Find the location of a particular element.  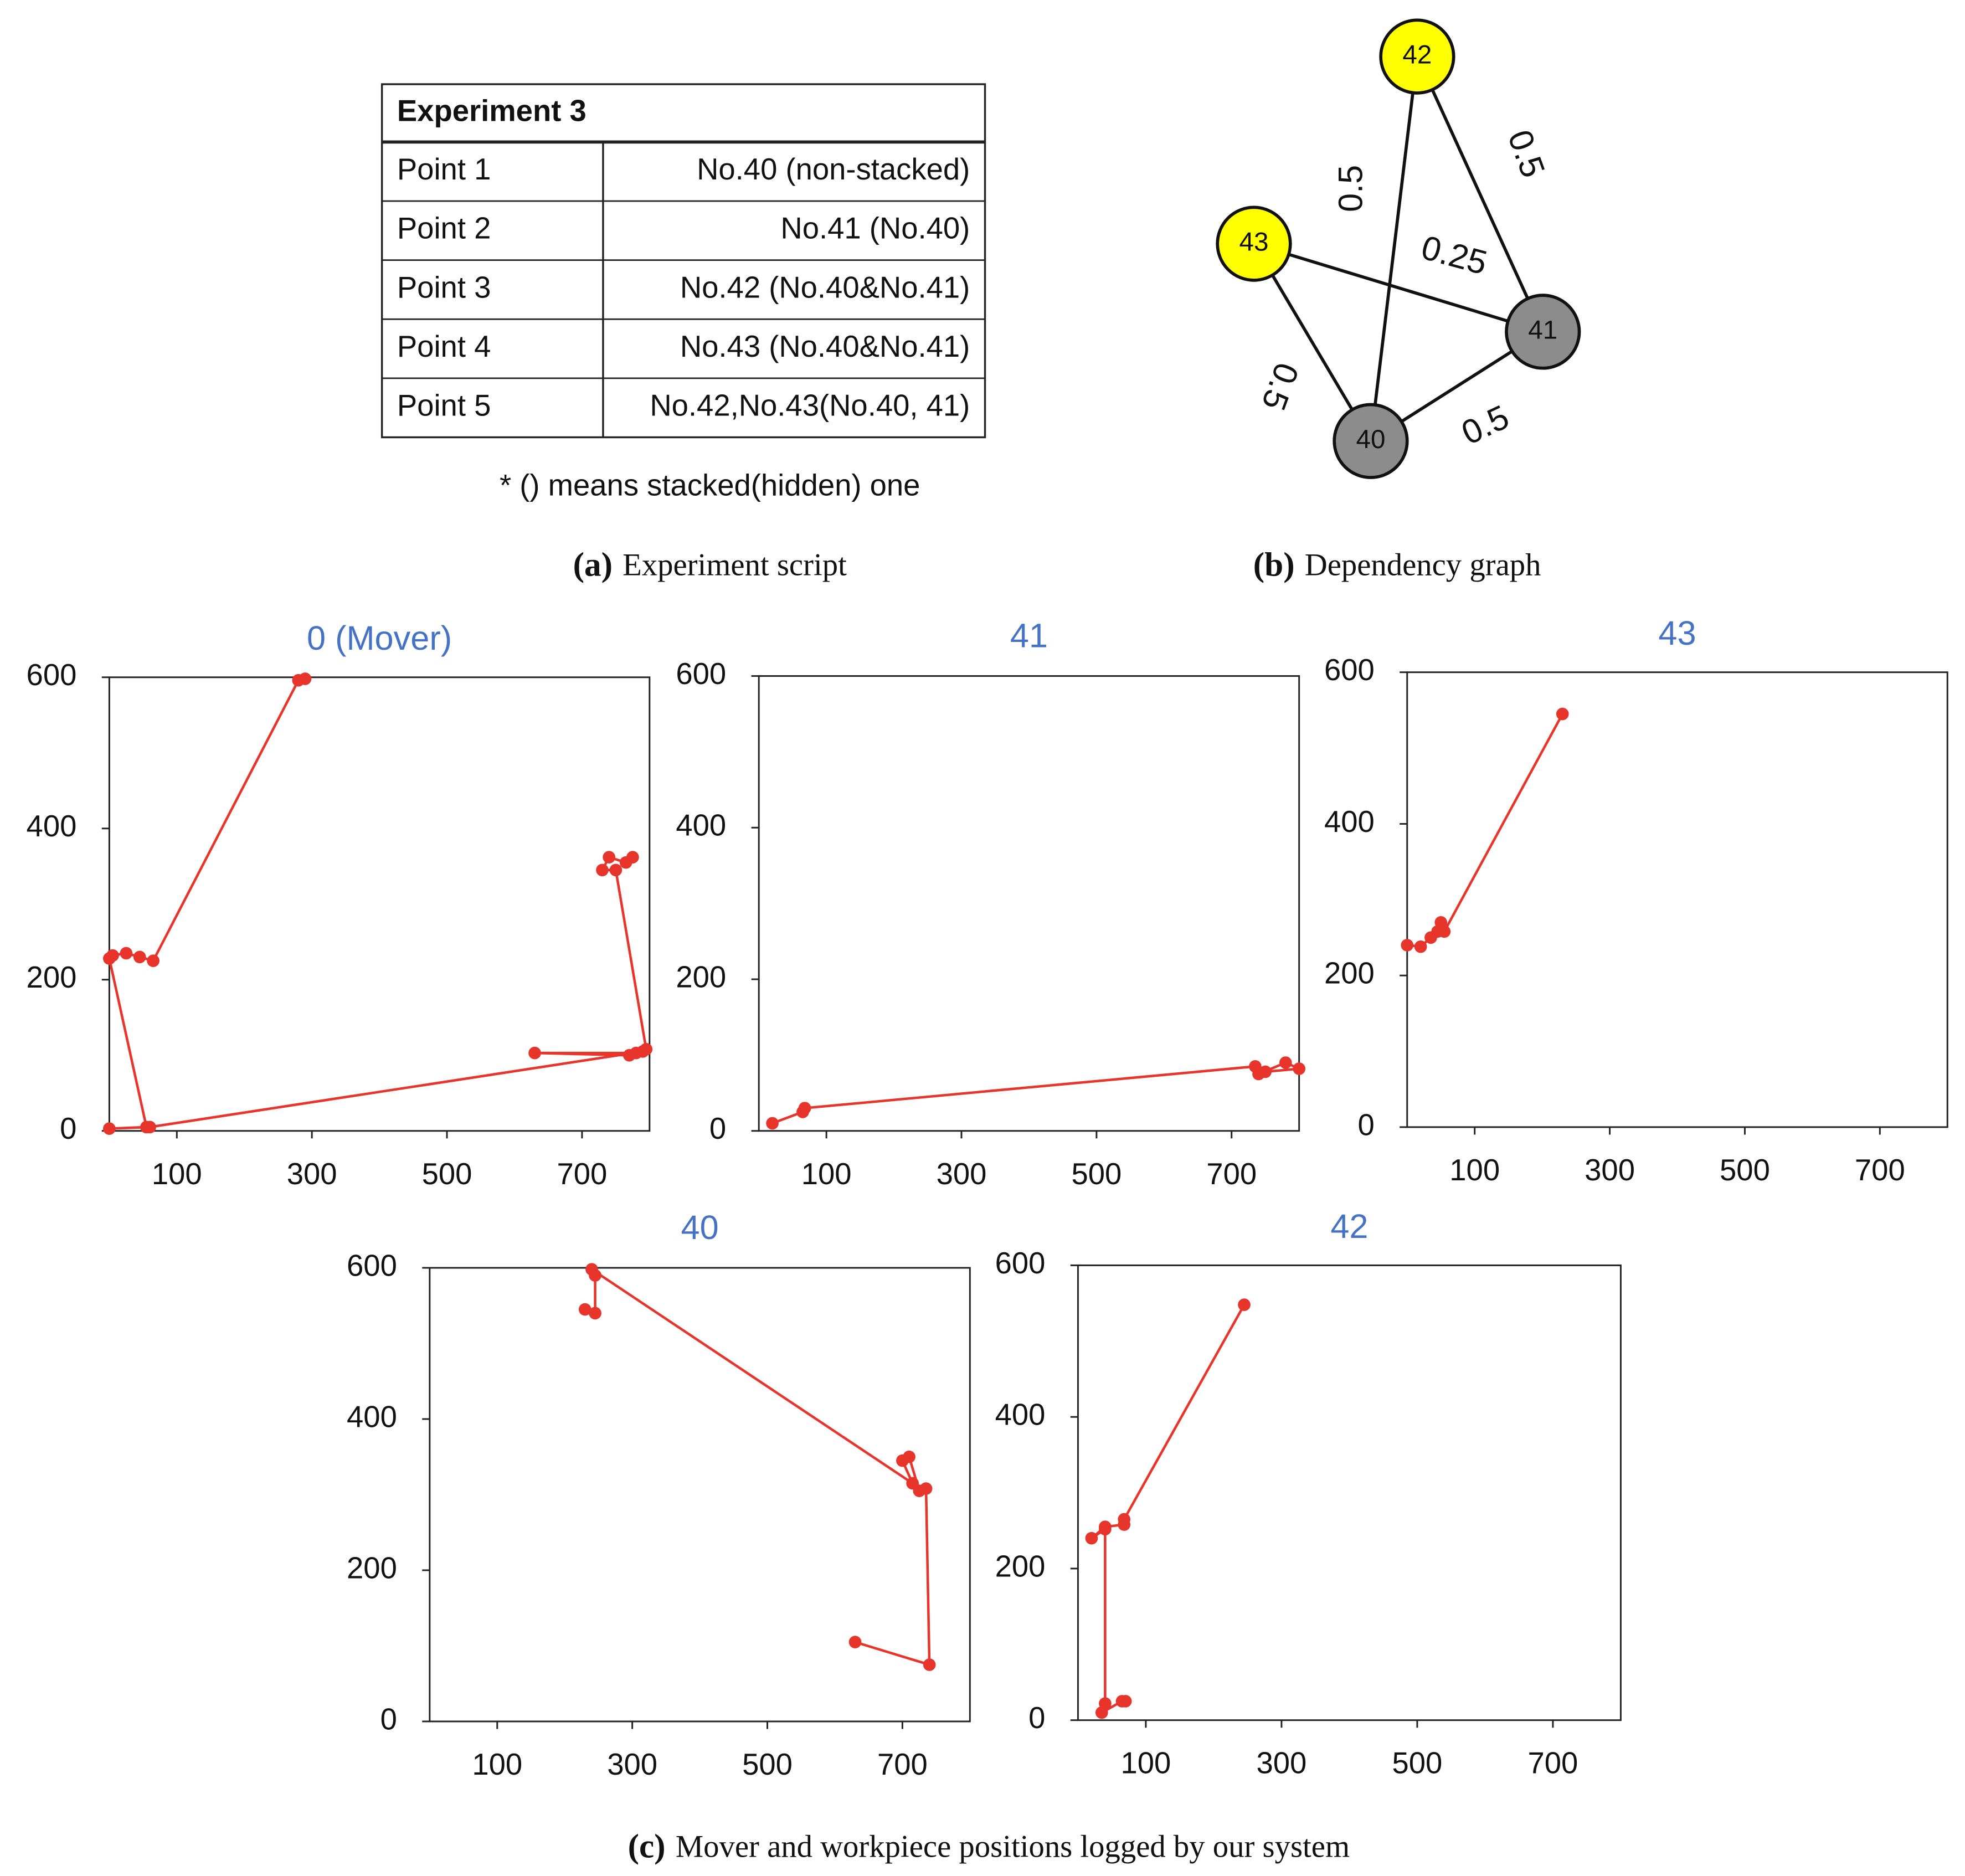

table-cell: Point 2 is located at coordinates (444, 228).